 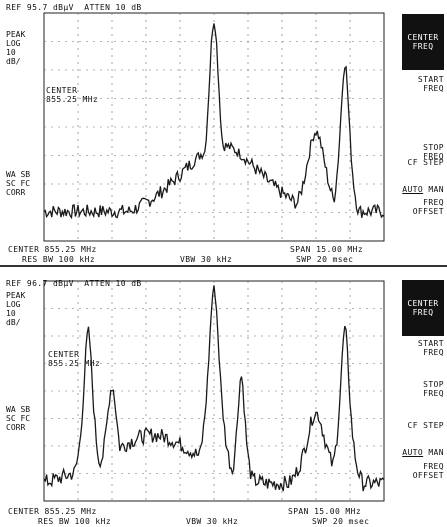 What do you see at coordinates (74, 7) in the screenshot?
I see `ref-level-readout: REF 95.7 dBµV ATTEN 10 dB` at bounding box center [74, 7].